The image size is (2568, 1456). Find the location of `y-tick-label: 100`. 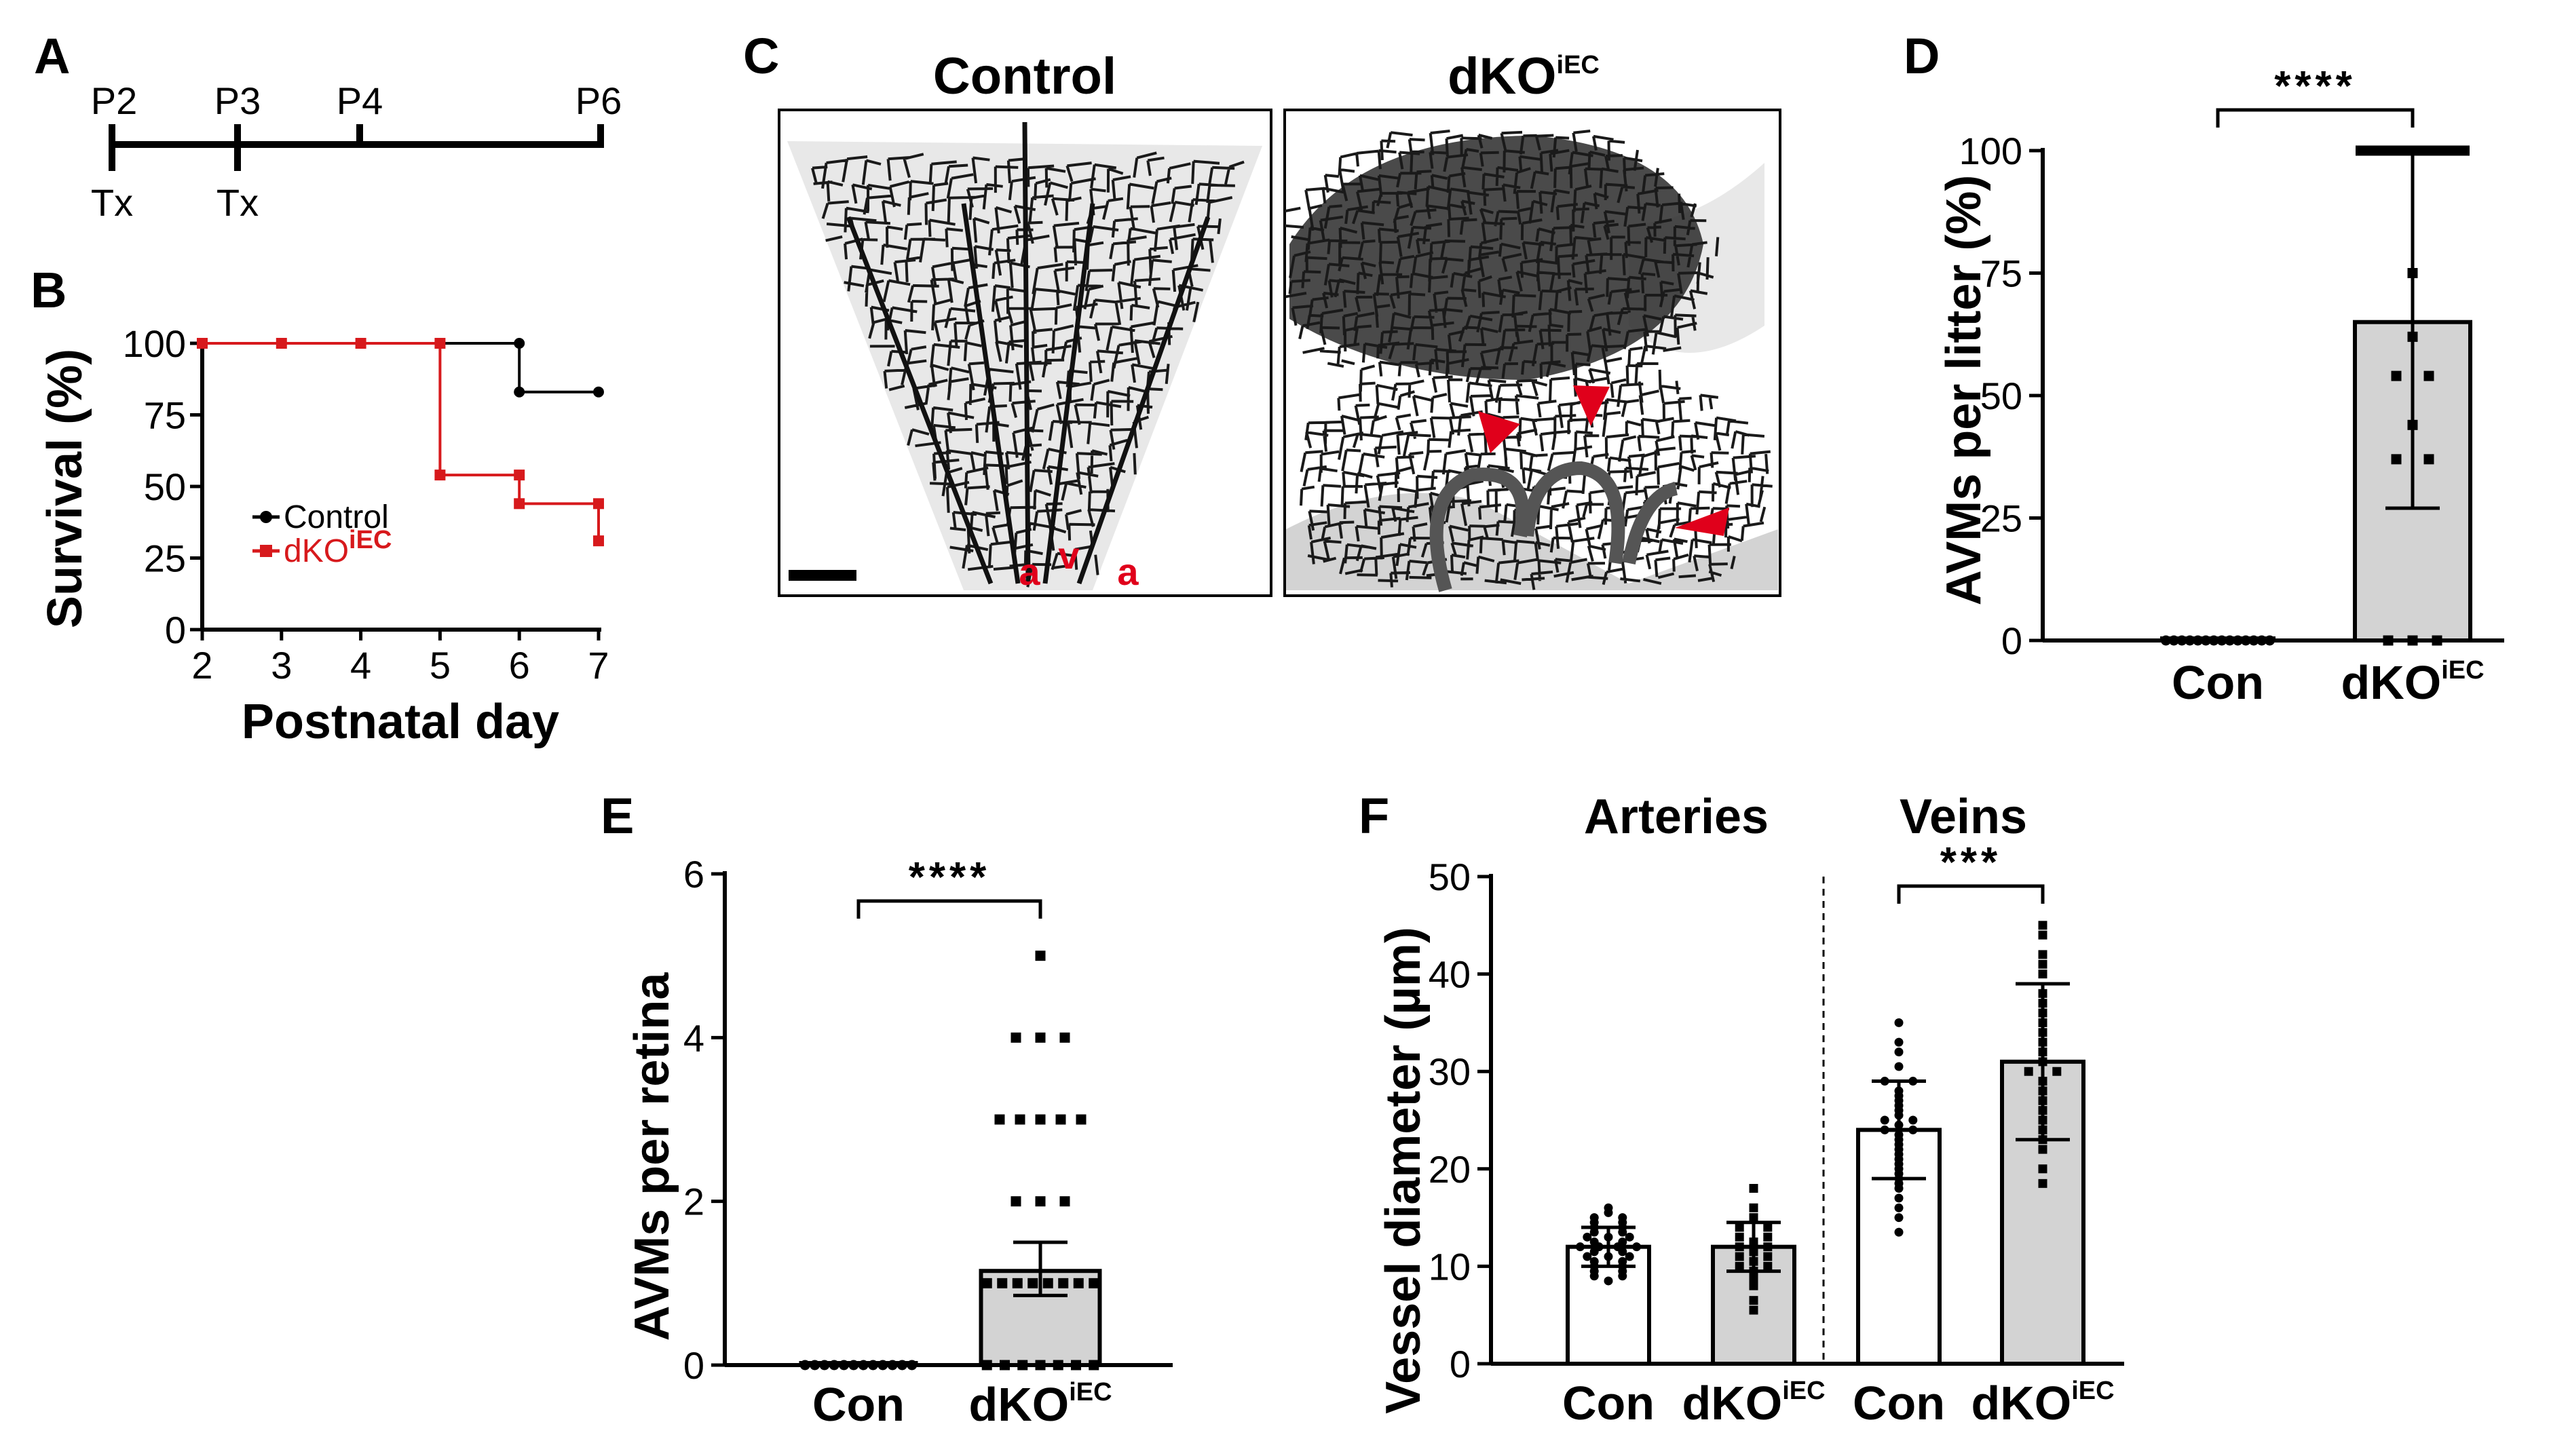

y-tick-label: 100 is located at coordinates (1991, 151).